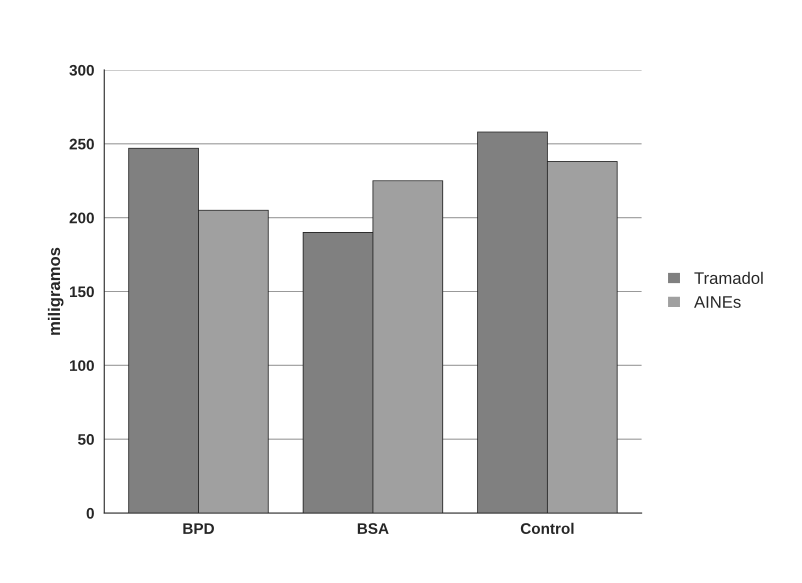 The height and width of the screenshot is (583, 802). Describe the element at coordinates (81, 70) in the screenshot. I see `y-tick-label: 300` at that location.